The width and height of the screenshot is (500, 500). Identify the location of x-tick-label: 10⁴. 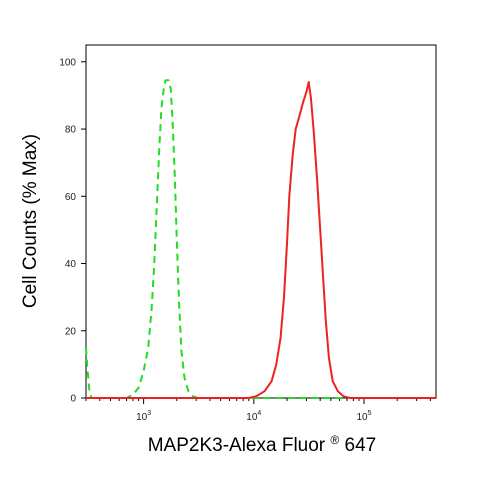
(253, 416).